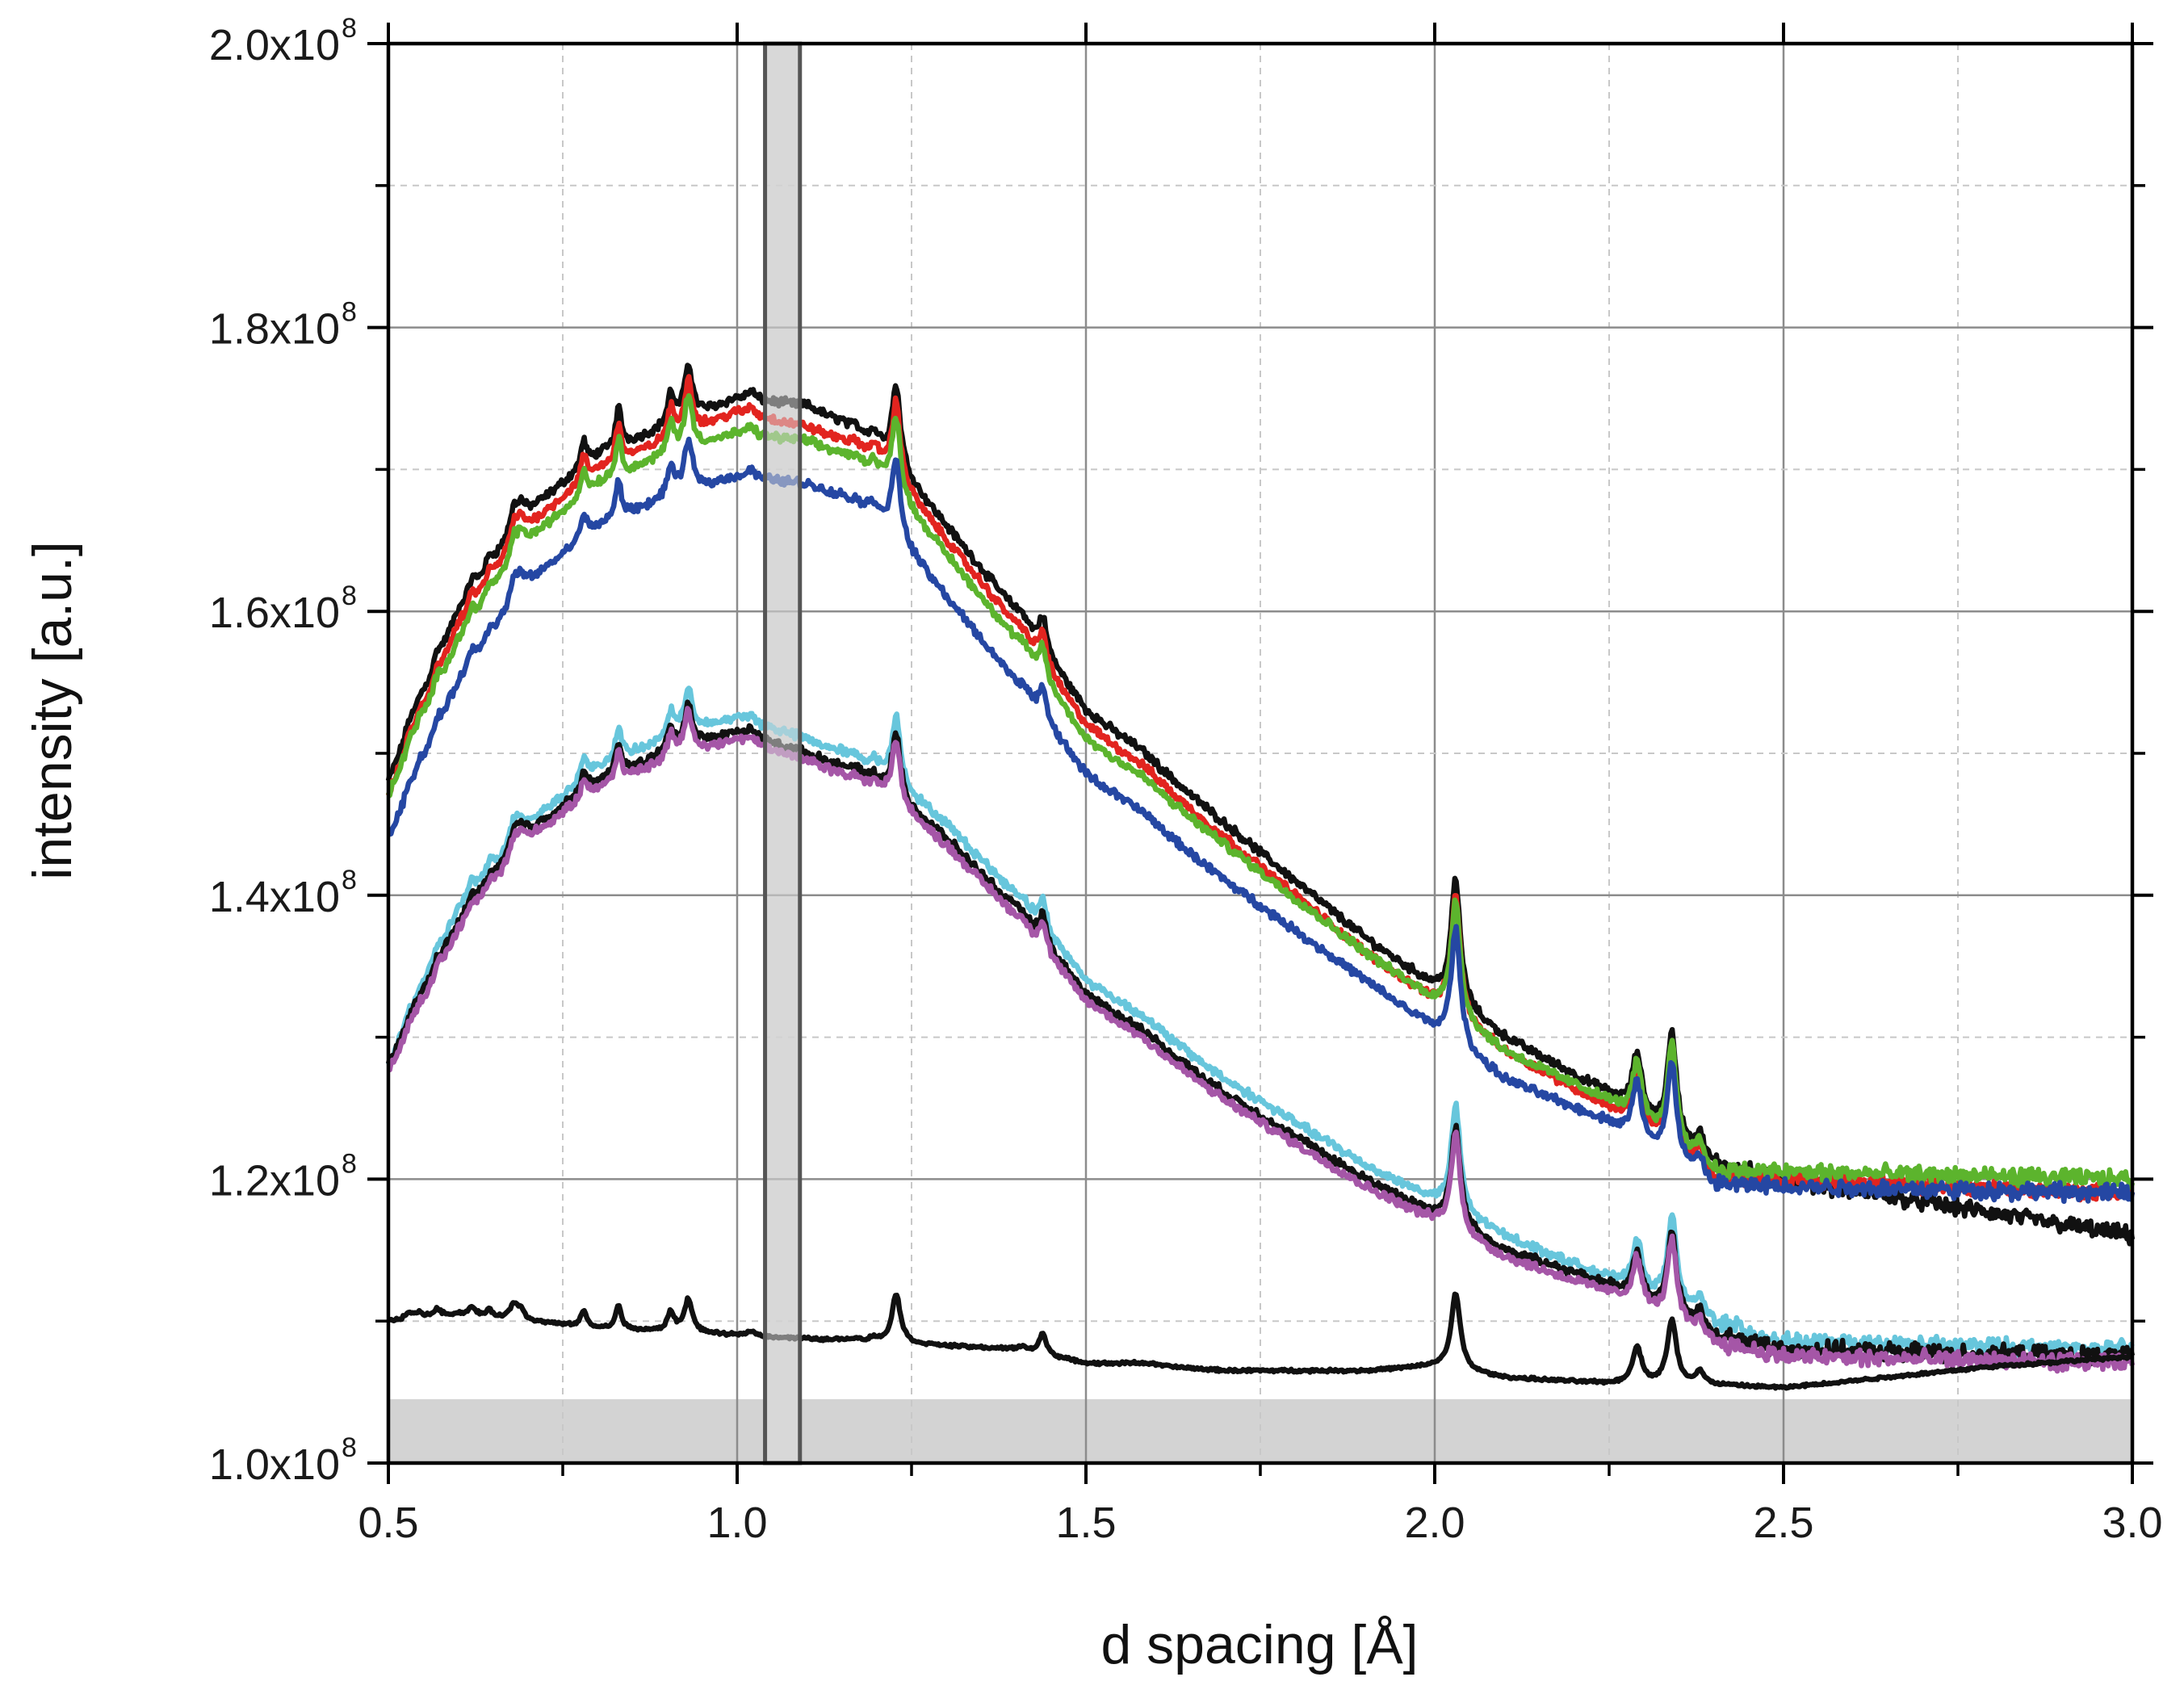 Image resolution: width=2184 pixels, height=1698 pixels. What do you see at coordinates (274, 1464) in the screenshot?
I see `y-tick-label: 1.0x10` at bounding box center [274, 1464].